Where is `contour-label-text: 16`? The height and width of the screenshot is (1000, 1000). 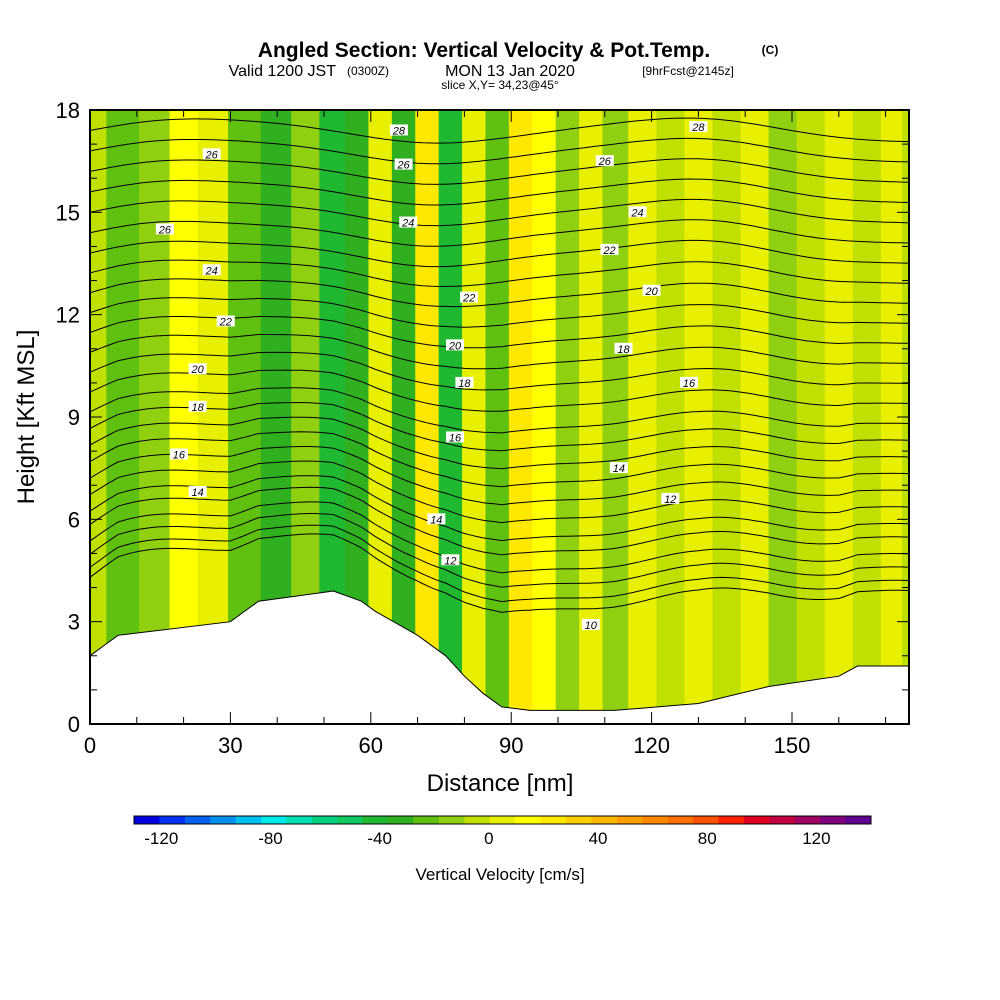
contour-label-text: 16 is located at coordinates (689, 384).